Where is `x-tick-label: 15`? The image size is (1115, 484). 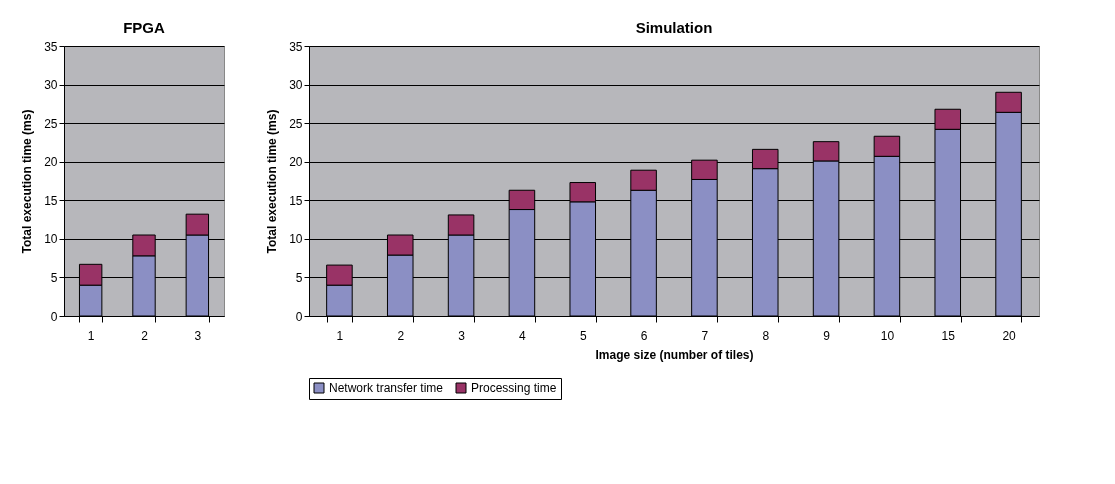 x-tick-label: 15 is located at coordinates (948, 335).